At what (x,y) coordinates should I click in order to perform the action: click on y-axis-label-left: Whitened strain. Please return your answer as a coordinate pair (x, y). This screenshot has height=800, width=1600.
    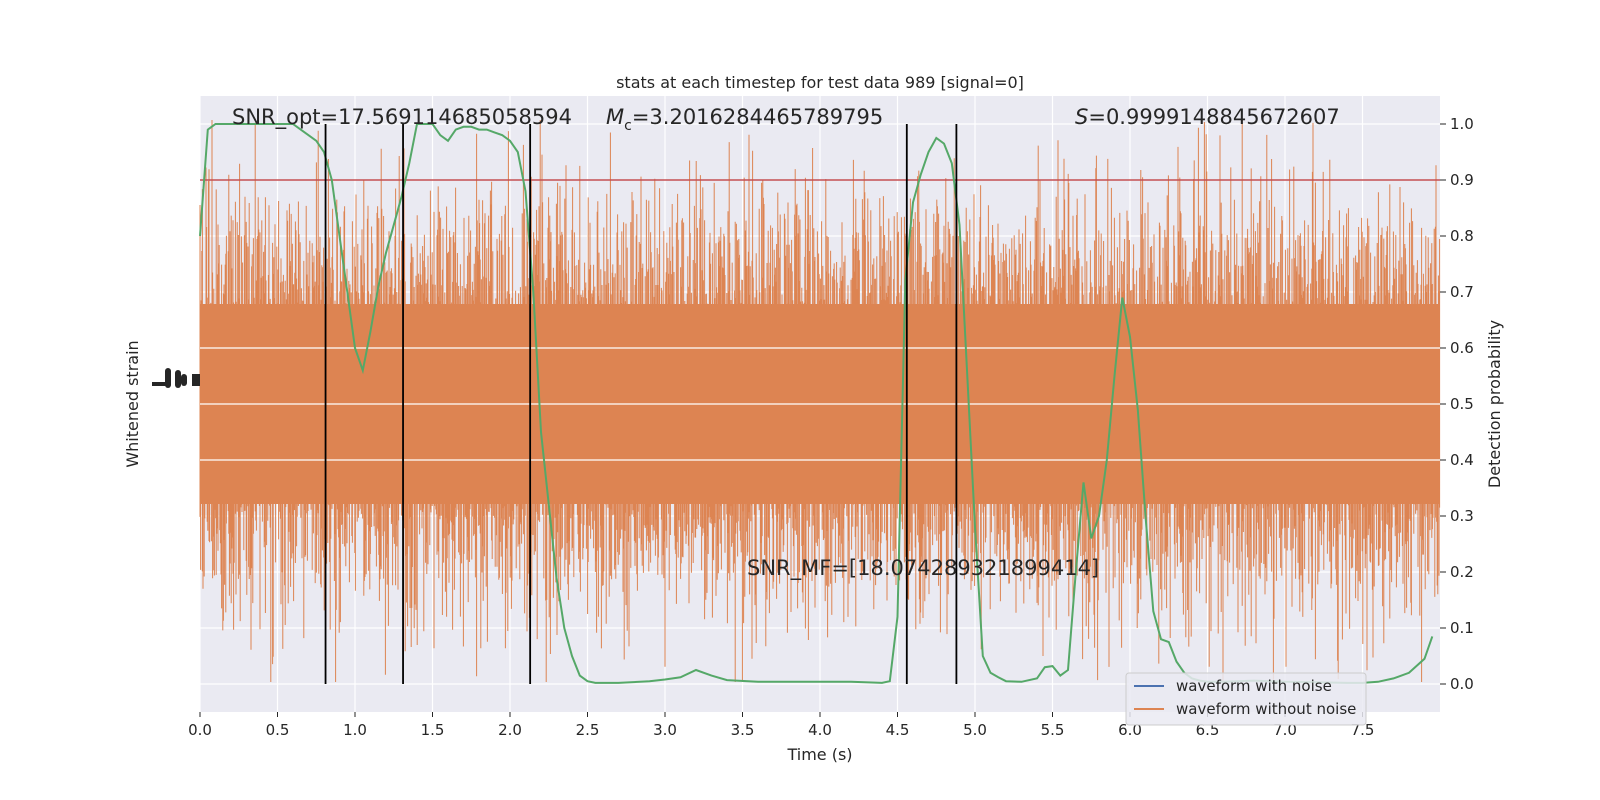
    Looking at the image, I should click on (132, 403).